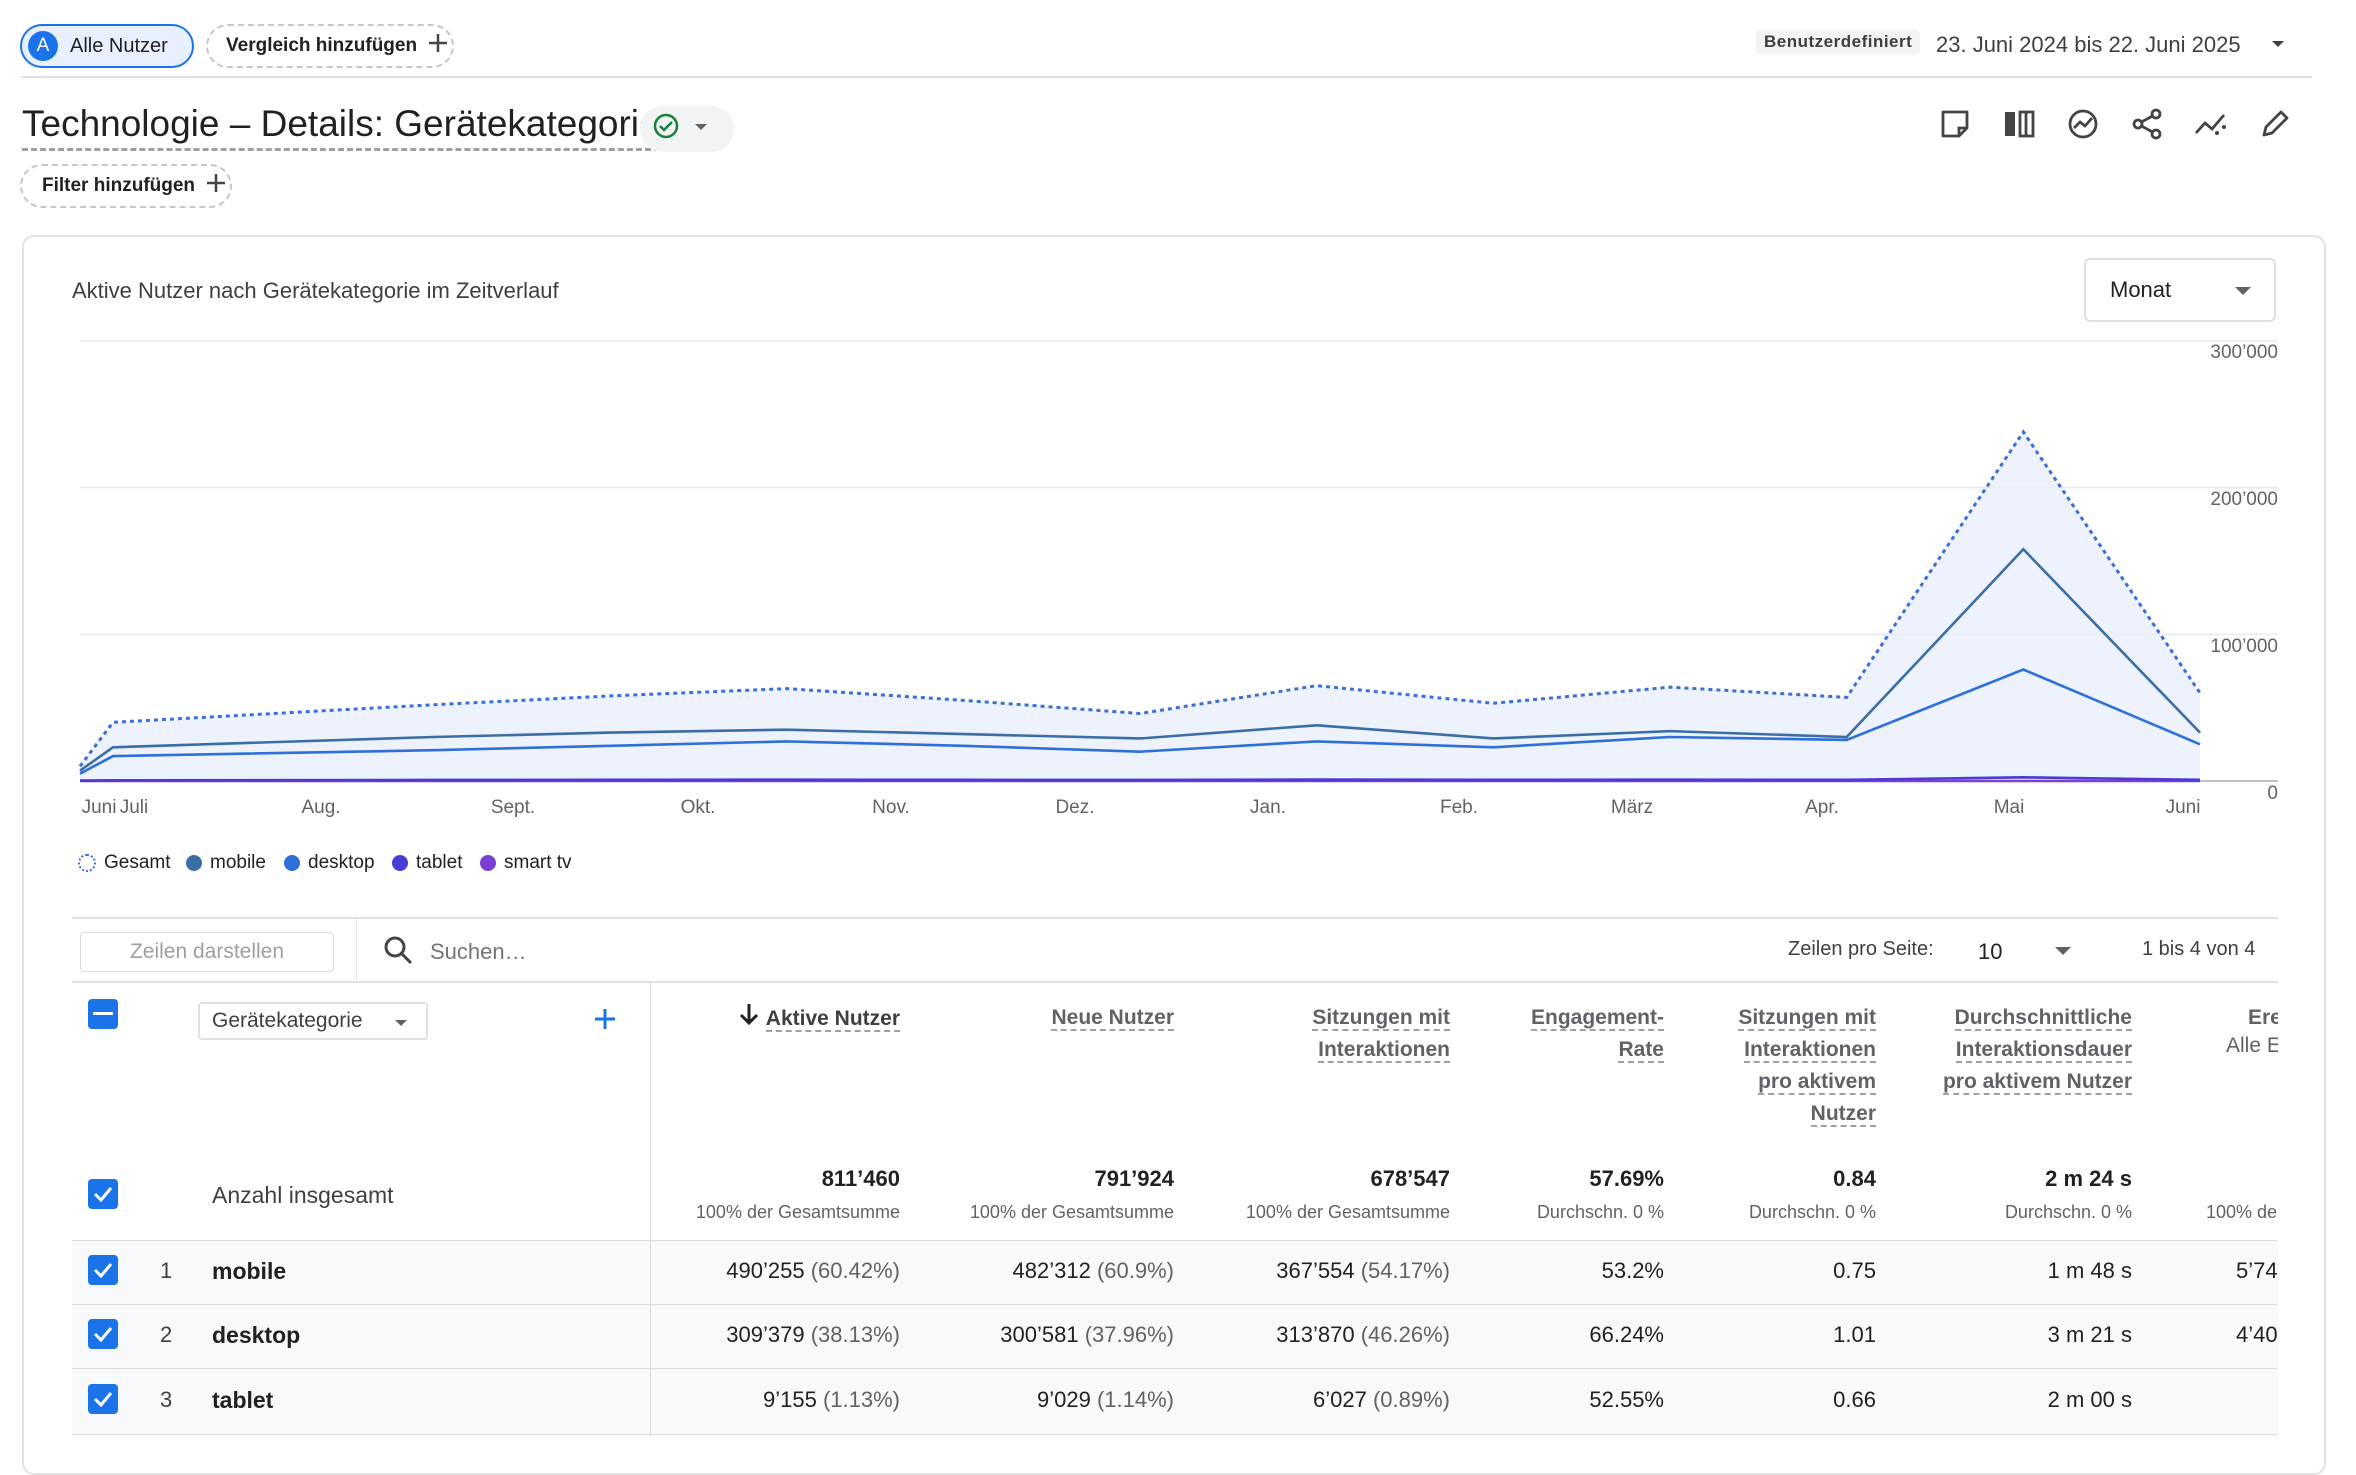 The height and width of the screenshot is (1475, 2356). Describe the element at coordinates (1589, 1034) in the screenshot. I see `col-header-engagement-rate: Engagement-Rate` at that location.